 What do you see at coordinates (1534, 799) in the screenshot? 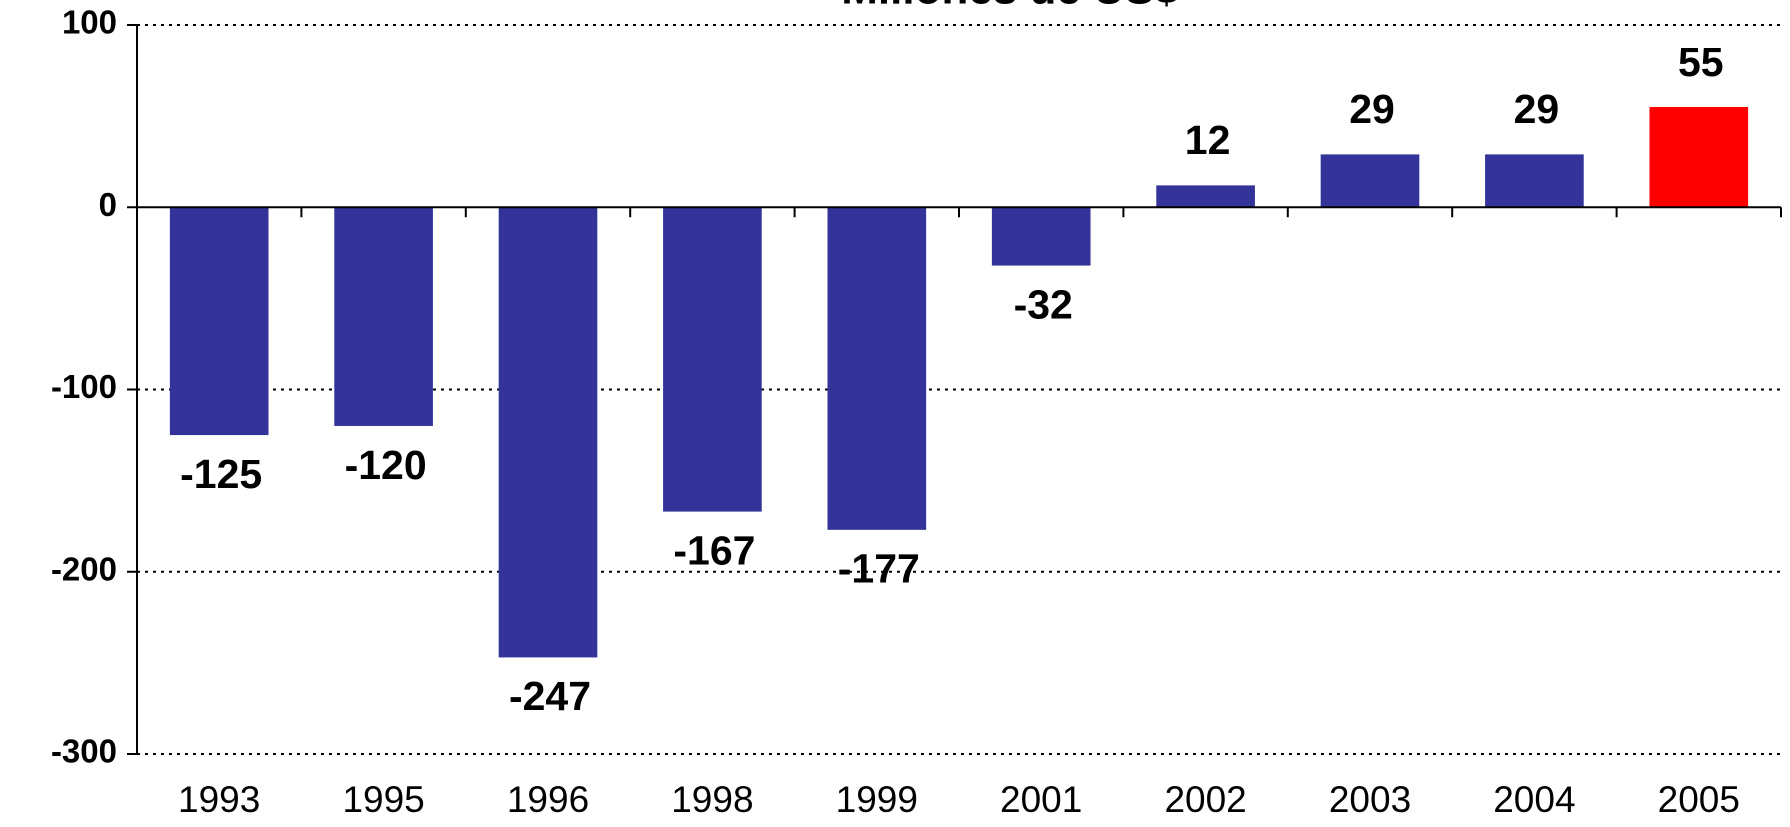
I see `x-tick-label: 2004` at bounding box center [1534, 799].